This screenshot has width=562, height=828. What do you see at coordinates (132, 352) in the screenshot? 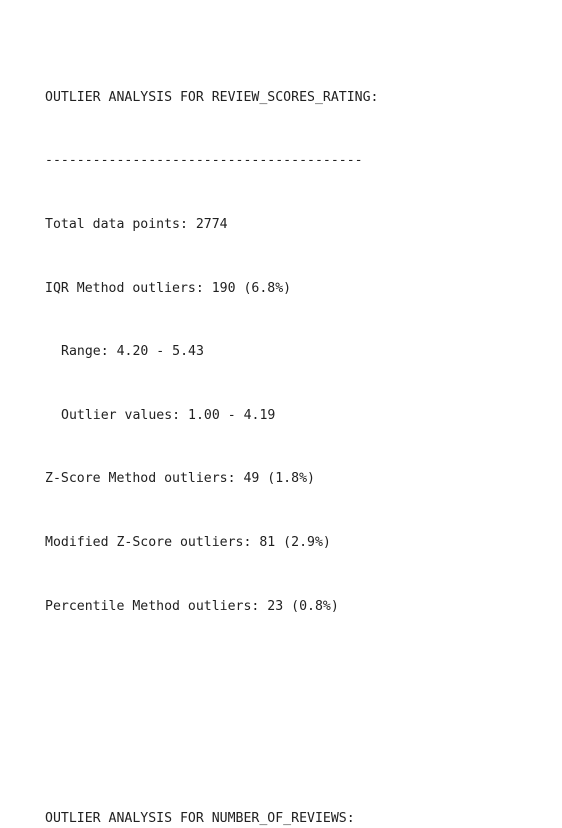
I see `iqr-range: Range: 4.20 - 5.43` at bounding box center [132, 352].